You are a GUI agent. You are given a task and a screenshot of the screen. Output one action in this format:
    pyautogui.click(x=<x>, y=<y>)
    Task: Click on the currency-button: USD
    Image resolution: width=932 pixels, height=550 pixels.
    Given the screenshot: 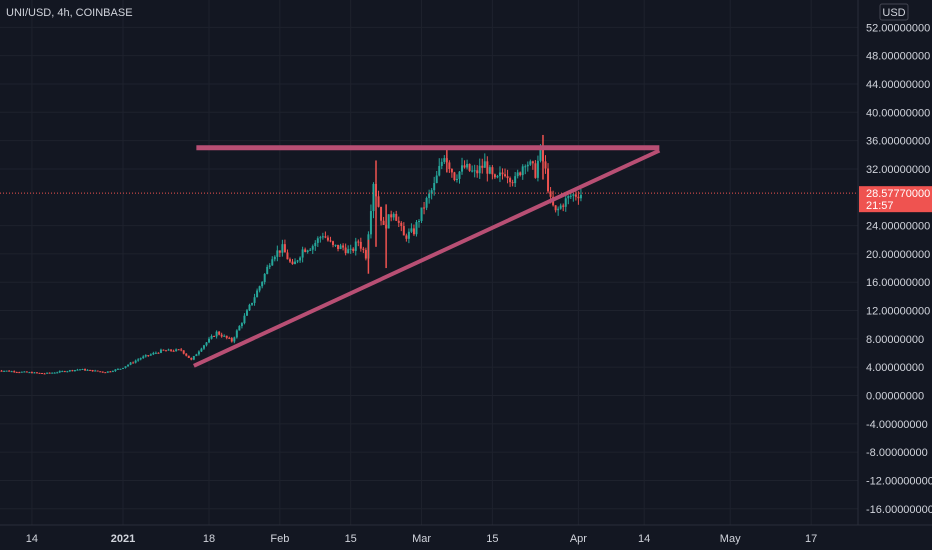 What is the action you would take?
    pyautogui.click(x=894, y=12)
    